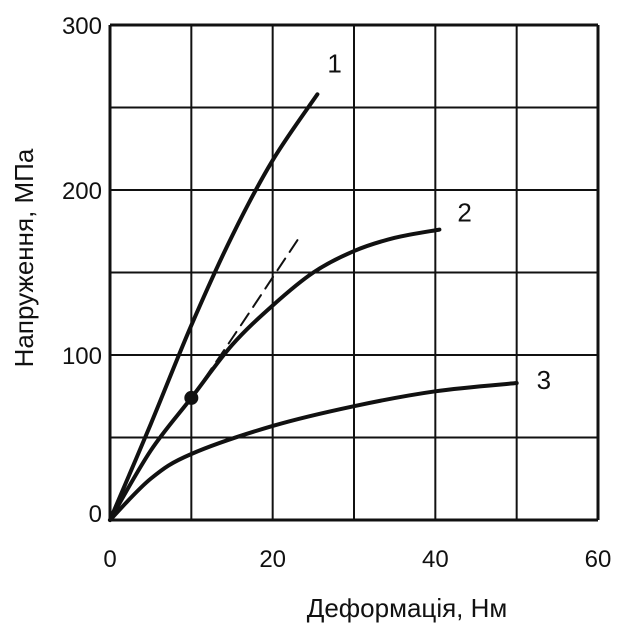 The height and width of the screenshot is (631, 628). Describe the element at coordinates (82, 191) in the screenshot. I see `y-tick-label: 200` at that location.